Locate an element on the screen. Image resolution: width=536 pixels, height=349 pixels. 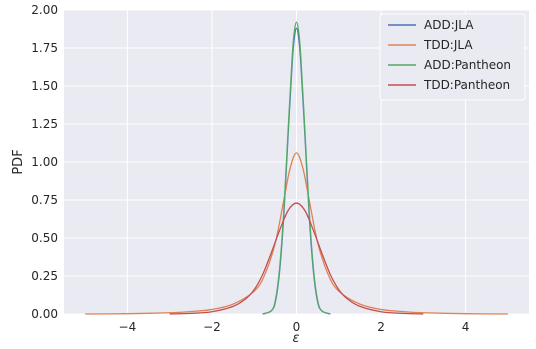
legend-label: TDD:Pantheon is located at coordinates (466, 85).